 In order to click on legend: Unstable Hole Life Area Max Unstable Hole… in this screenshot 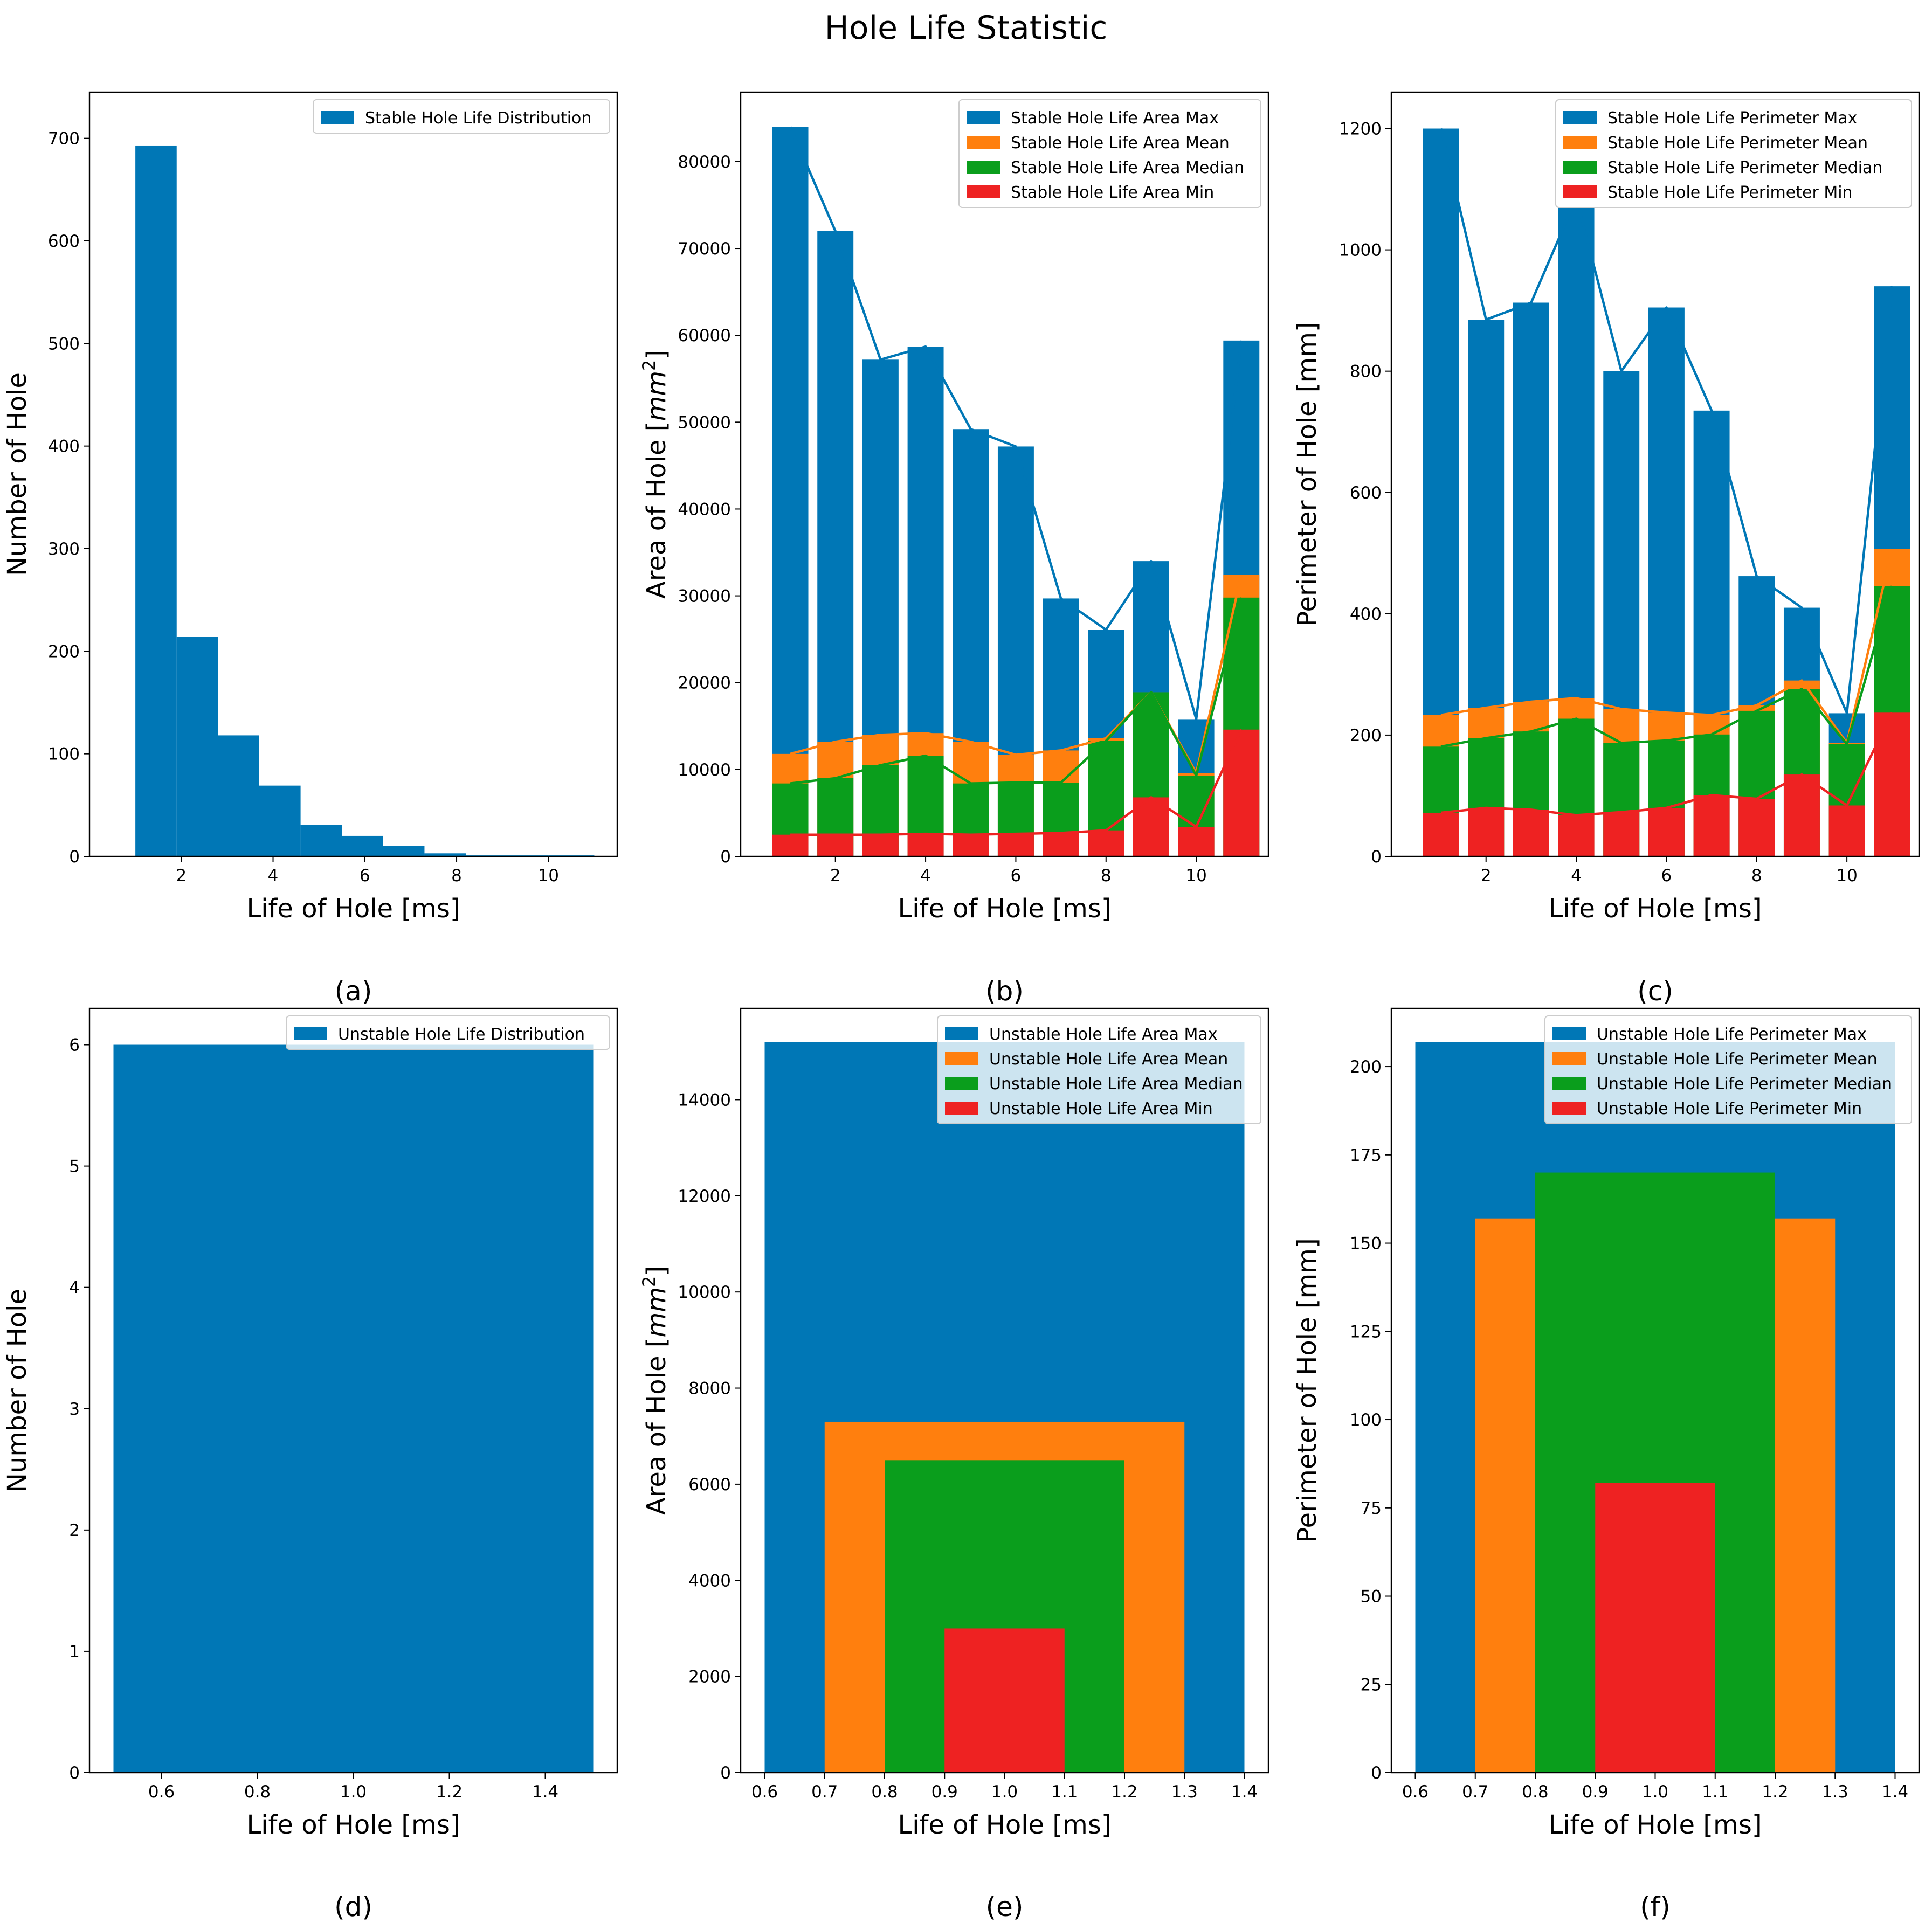, I will do `click(1099, 1070)`.